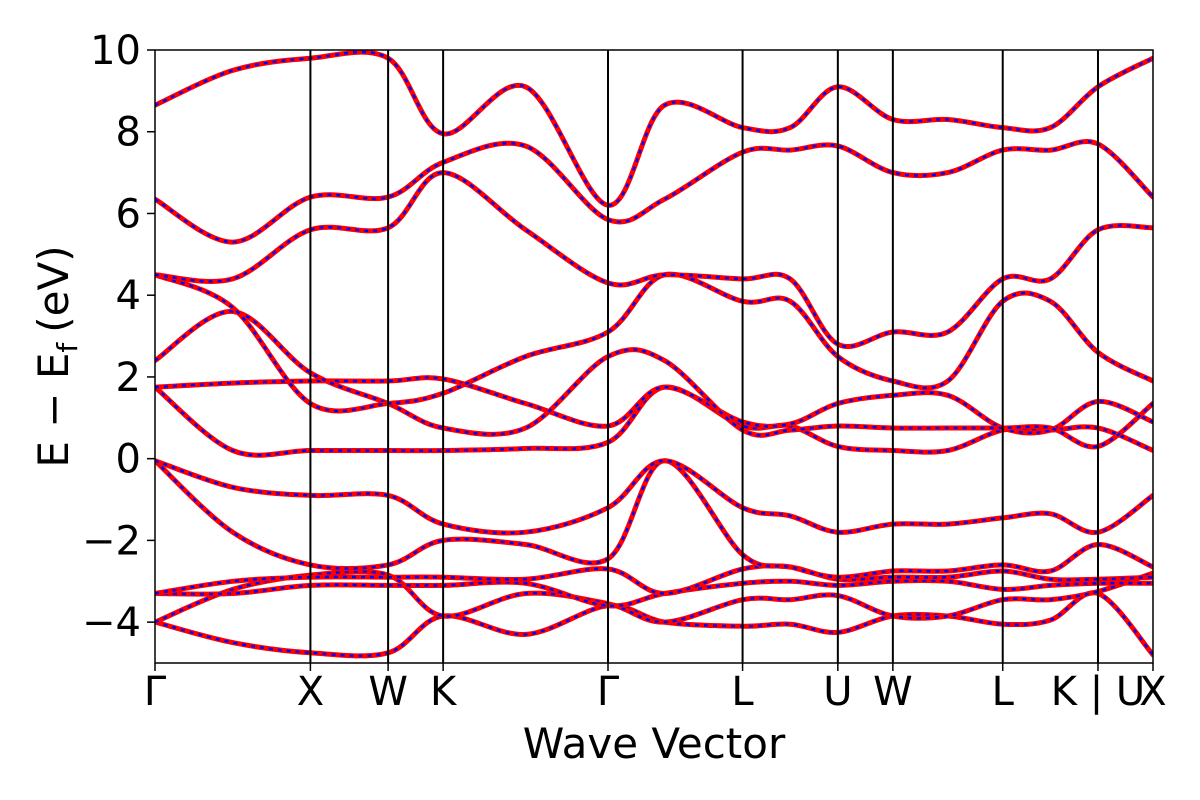 The width and height of the screenshot is (1200, 800). I want to click on y-tick-label: 6, so click(128, 214).